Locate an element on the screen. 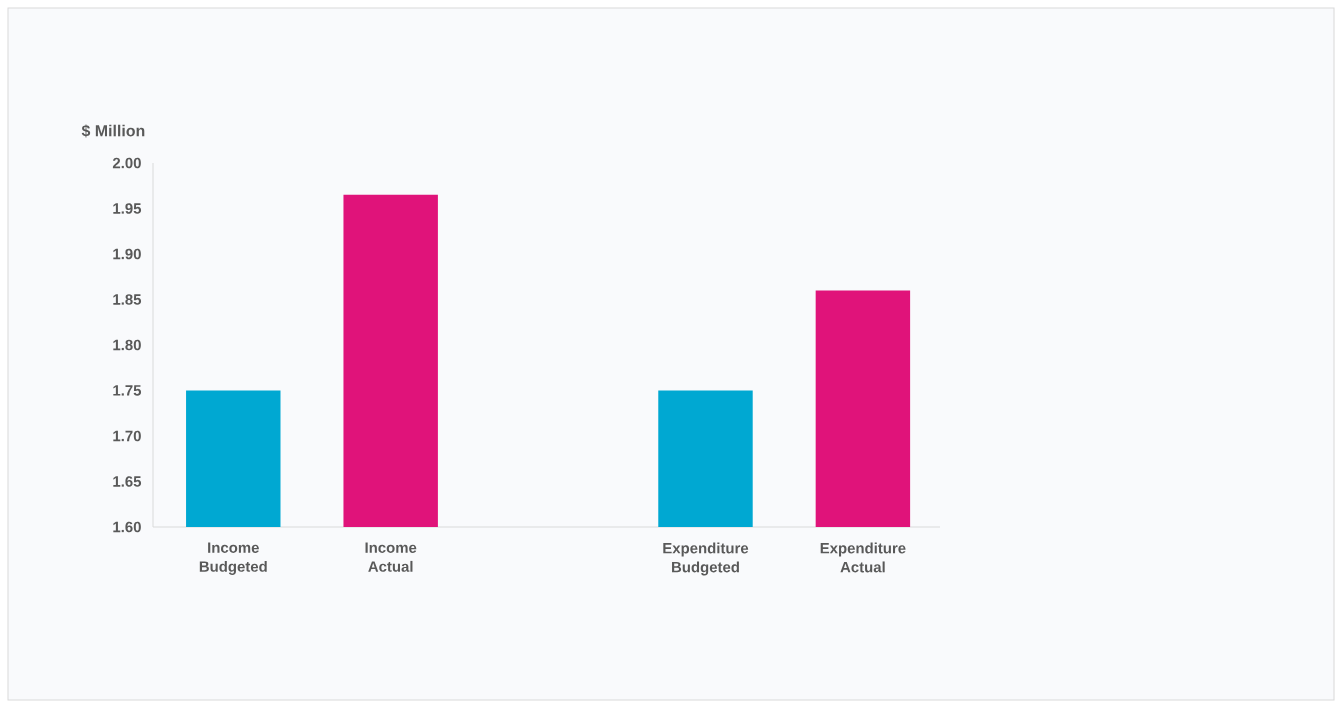 Image resolution: width=1342 pixels, height=708 pixels. y-tick-label: 1.60 is located at coordinates (127, 527).